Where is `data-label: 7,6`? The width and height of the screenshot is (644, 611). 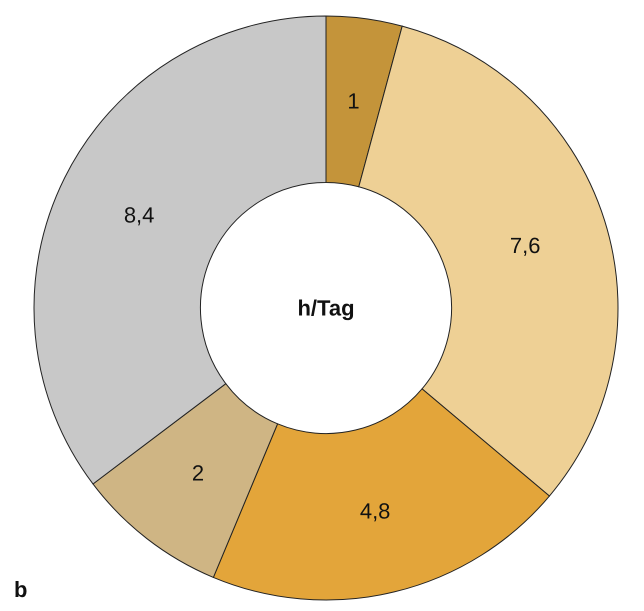
data-label: 7,6 is located at coordinates (525, 245).